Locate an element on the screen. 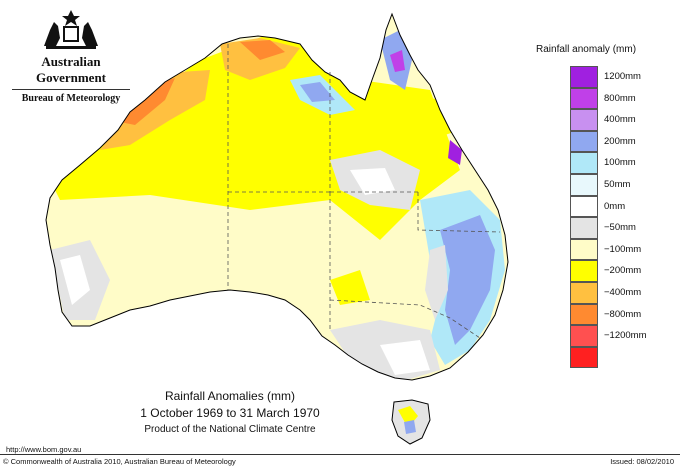 This screenshot has height=467, width=680. government-name: Australian Government is located at coordinates (71, 69).